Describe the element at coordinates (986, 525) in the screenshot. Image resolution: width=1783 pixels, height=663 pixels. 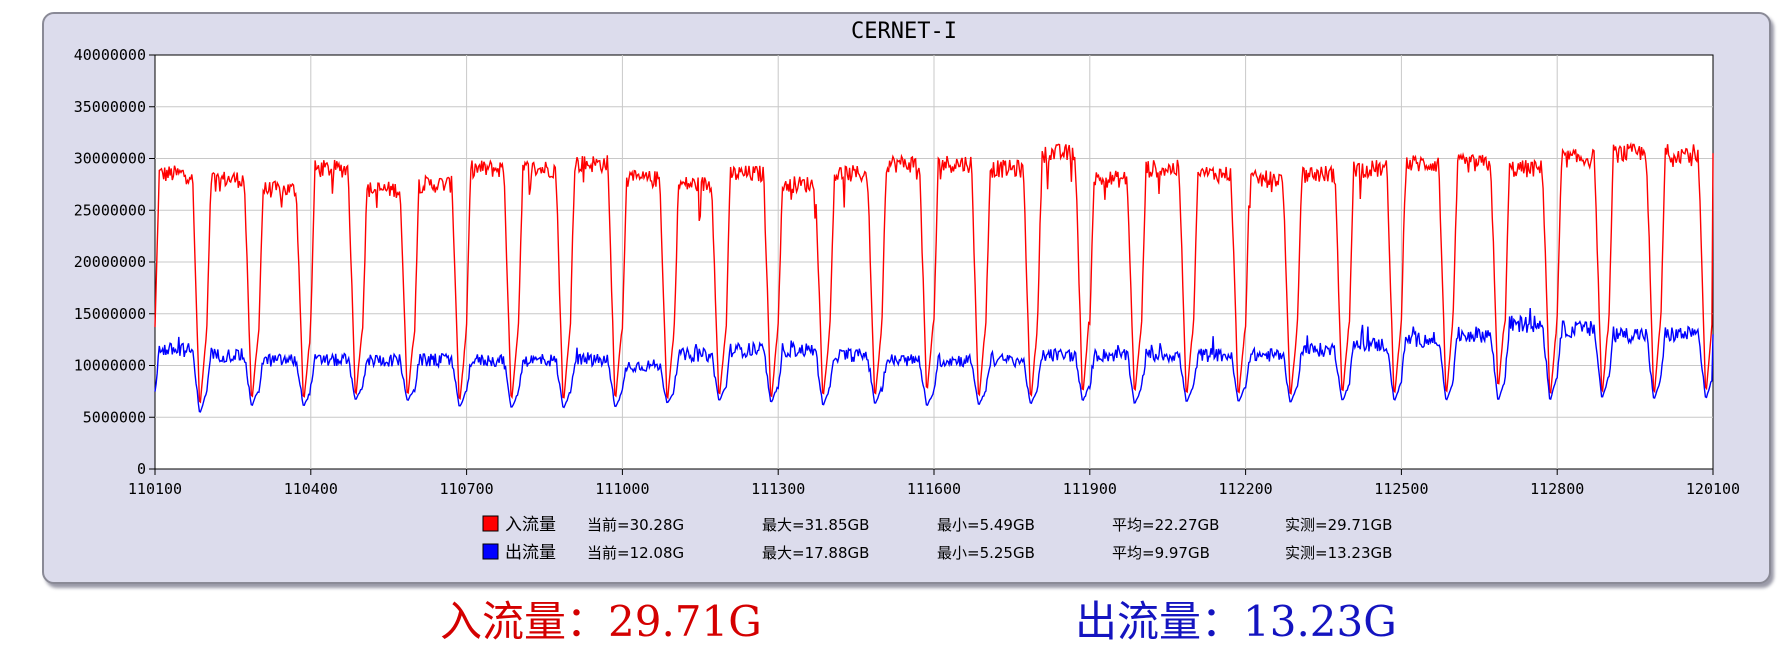
I see `legend-stat: 最小=5.49GB` at that location.